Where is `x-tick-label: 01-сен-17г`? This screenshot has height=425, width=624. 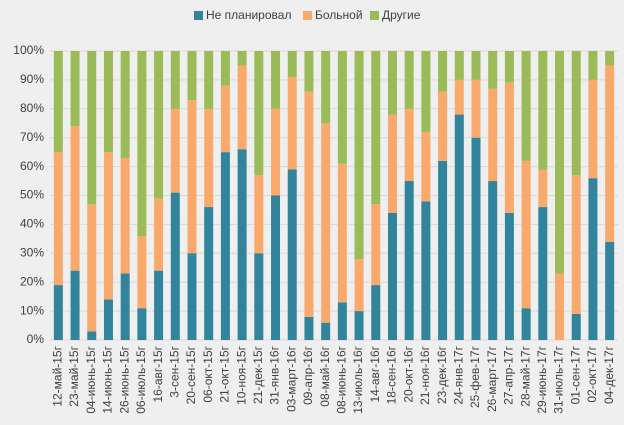 x-tick-label: 01-сен-17г is located at coordinates (575, 374).